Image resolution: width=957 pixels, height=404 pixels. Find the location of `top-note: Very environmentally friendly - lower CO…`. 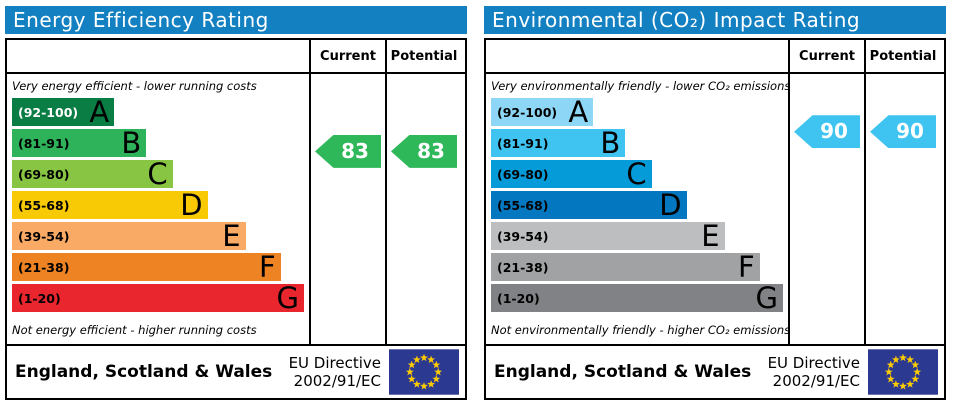

top-note: Very environmentally friendly - lower CO… is located at coordinates (641, 86).